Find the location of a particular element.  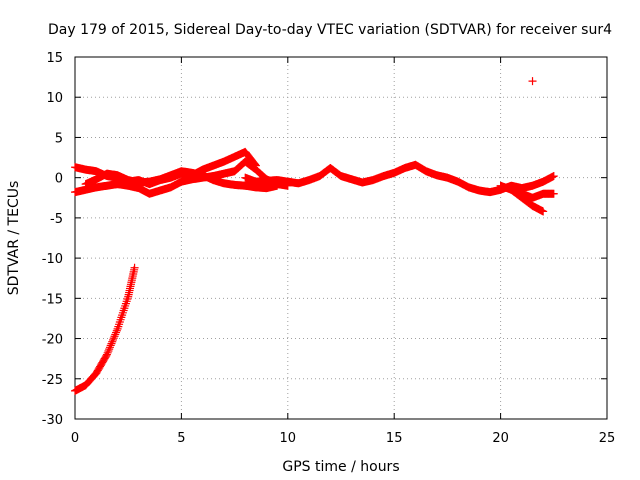

series-outlier is located at coordinates (532, 81).